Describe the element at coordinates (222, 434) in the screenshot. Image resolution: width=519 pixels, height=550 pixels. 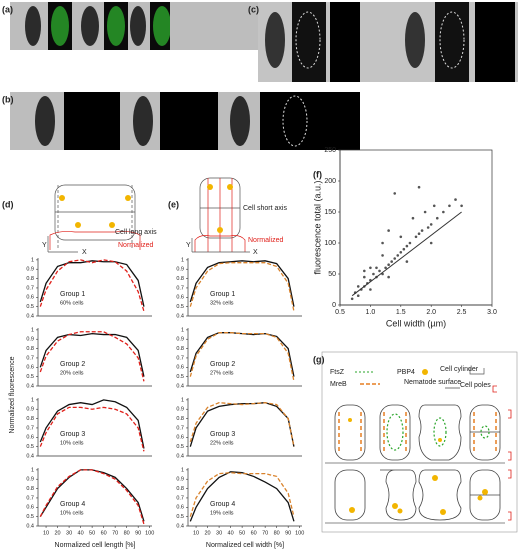
I see `group-title: Group 3` at that location.